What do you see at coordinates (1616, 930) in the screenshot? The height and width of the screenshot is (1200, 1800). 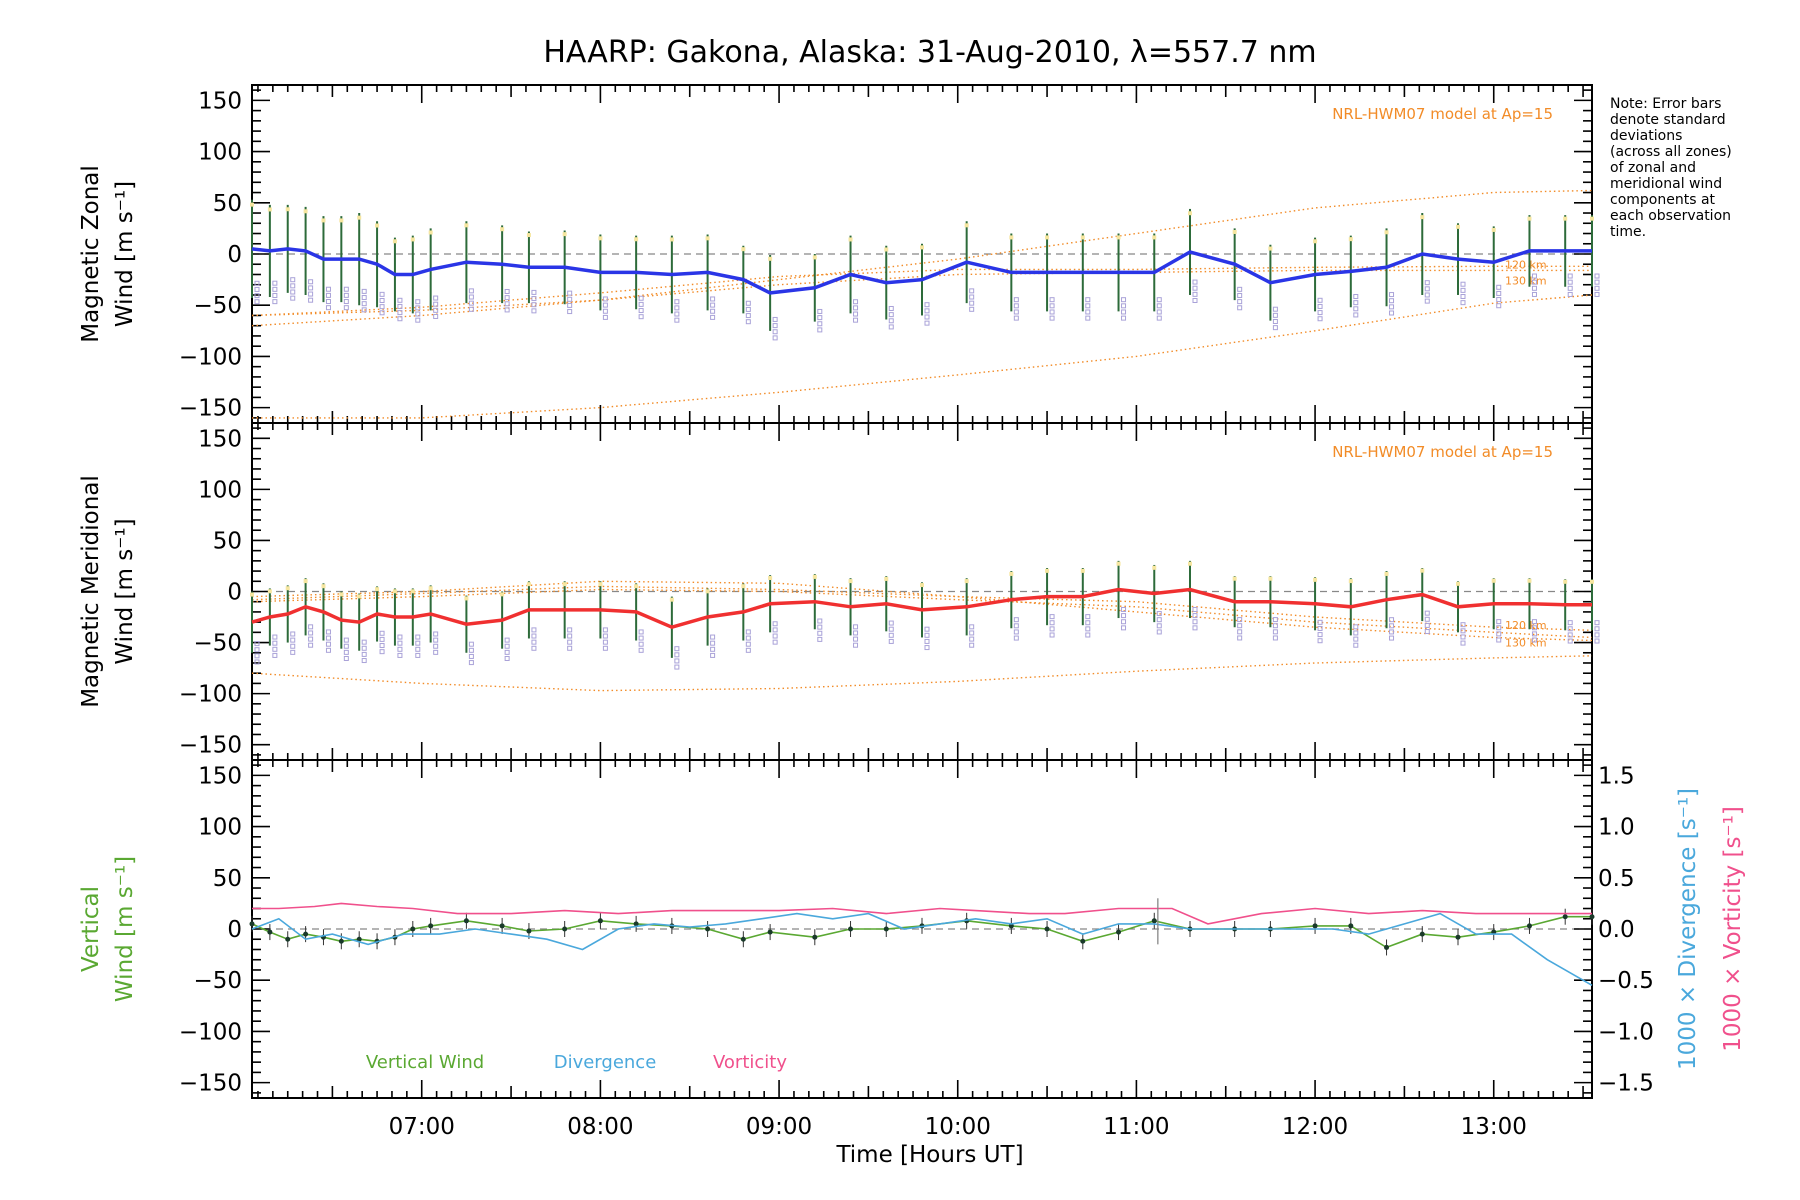 I see `y2-tick-label: 0.0` at bounding box center [1616, 930].